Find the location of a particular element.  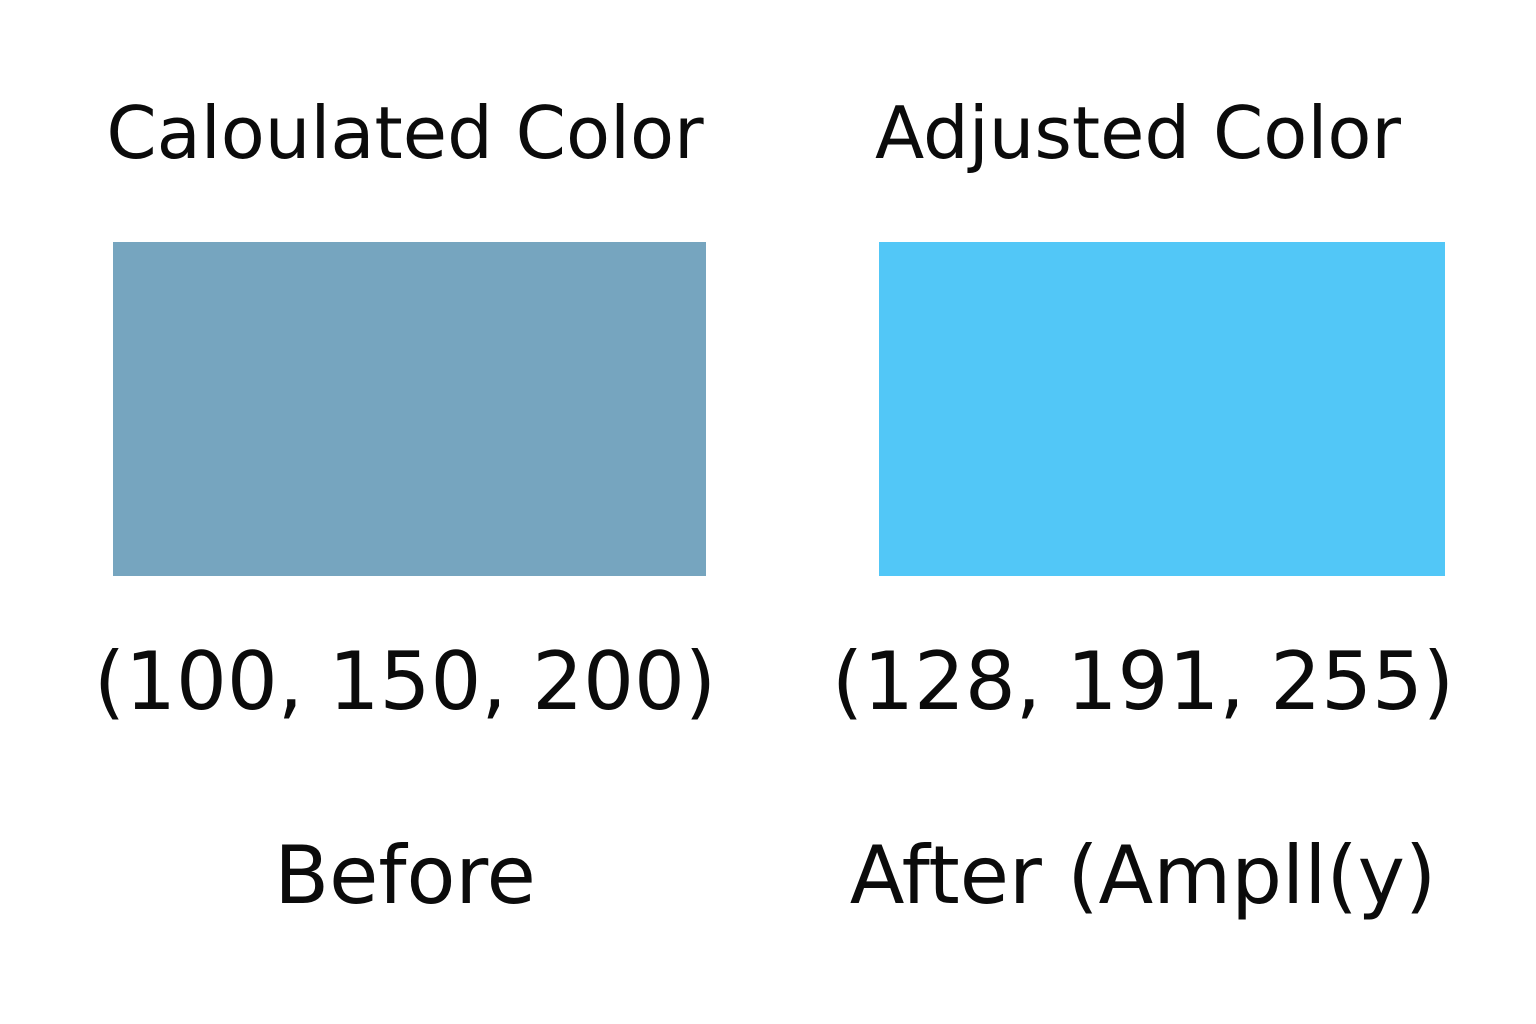

before-rgb-value: (100, 150, 200) is located at coordinates (405, 681).